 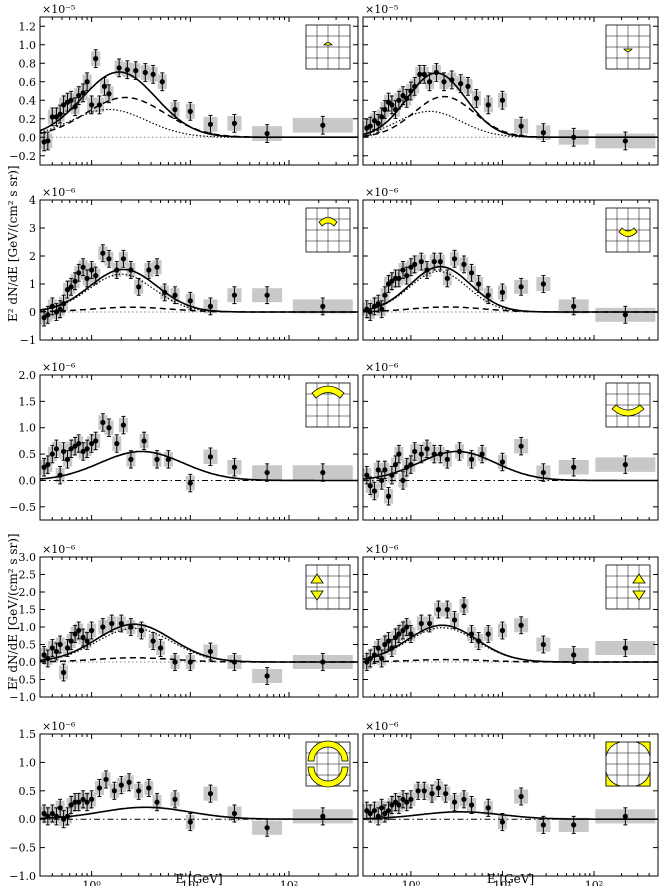 What do you see at coordinates (32, 228) in the screenshot?
I see `ytick-label: 3` at bounding box center [32, 228].